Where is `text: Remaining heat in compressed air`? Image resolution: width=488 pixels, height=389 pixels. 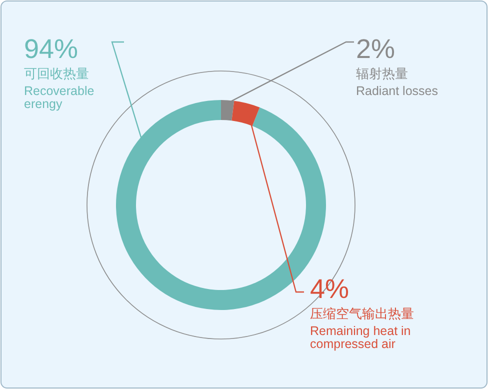
text: Remaining heat in compressed air is located at coordinates (360, 337).